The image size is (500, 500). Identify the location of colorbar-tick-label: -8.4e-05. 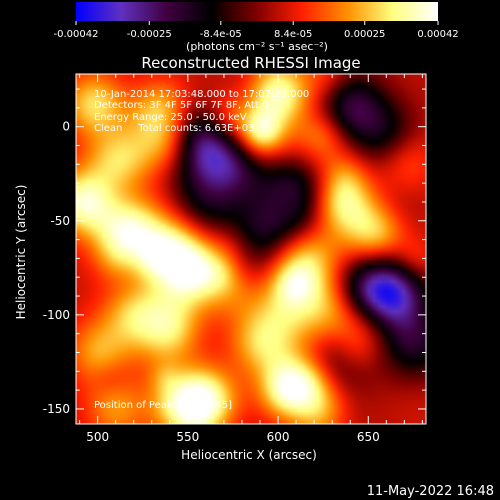
(221, 34).